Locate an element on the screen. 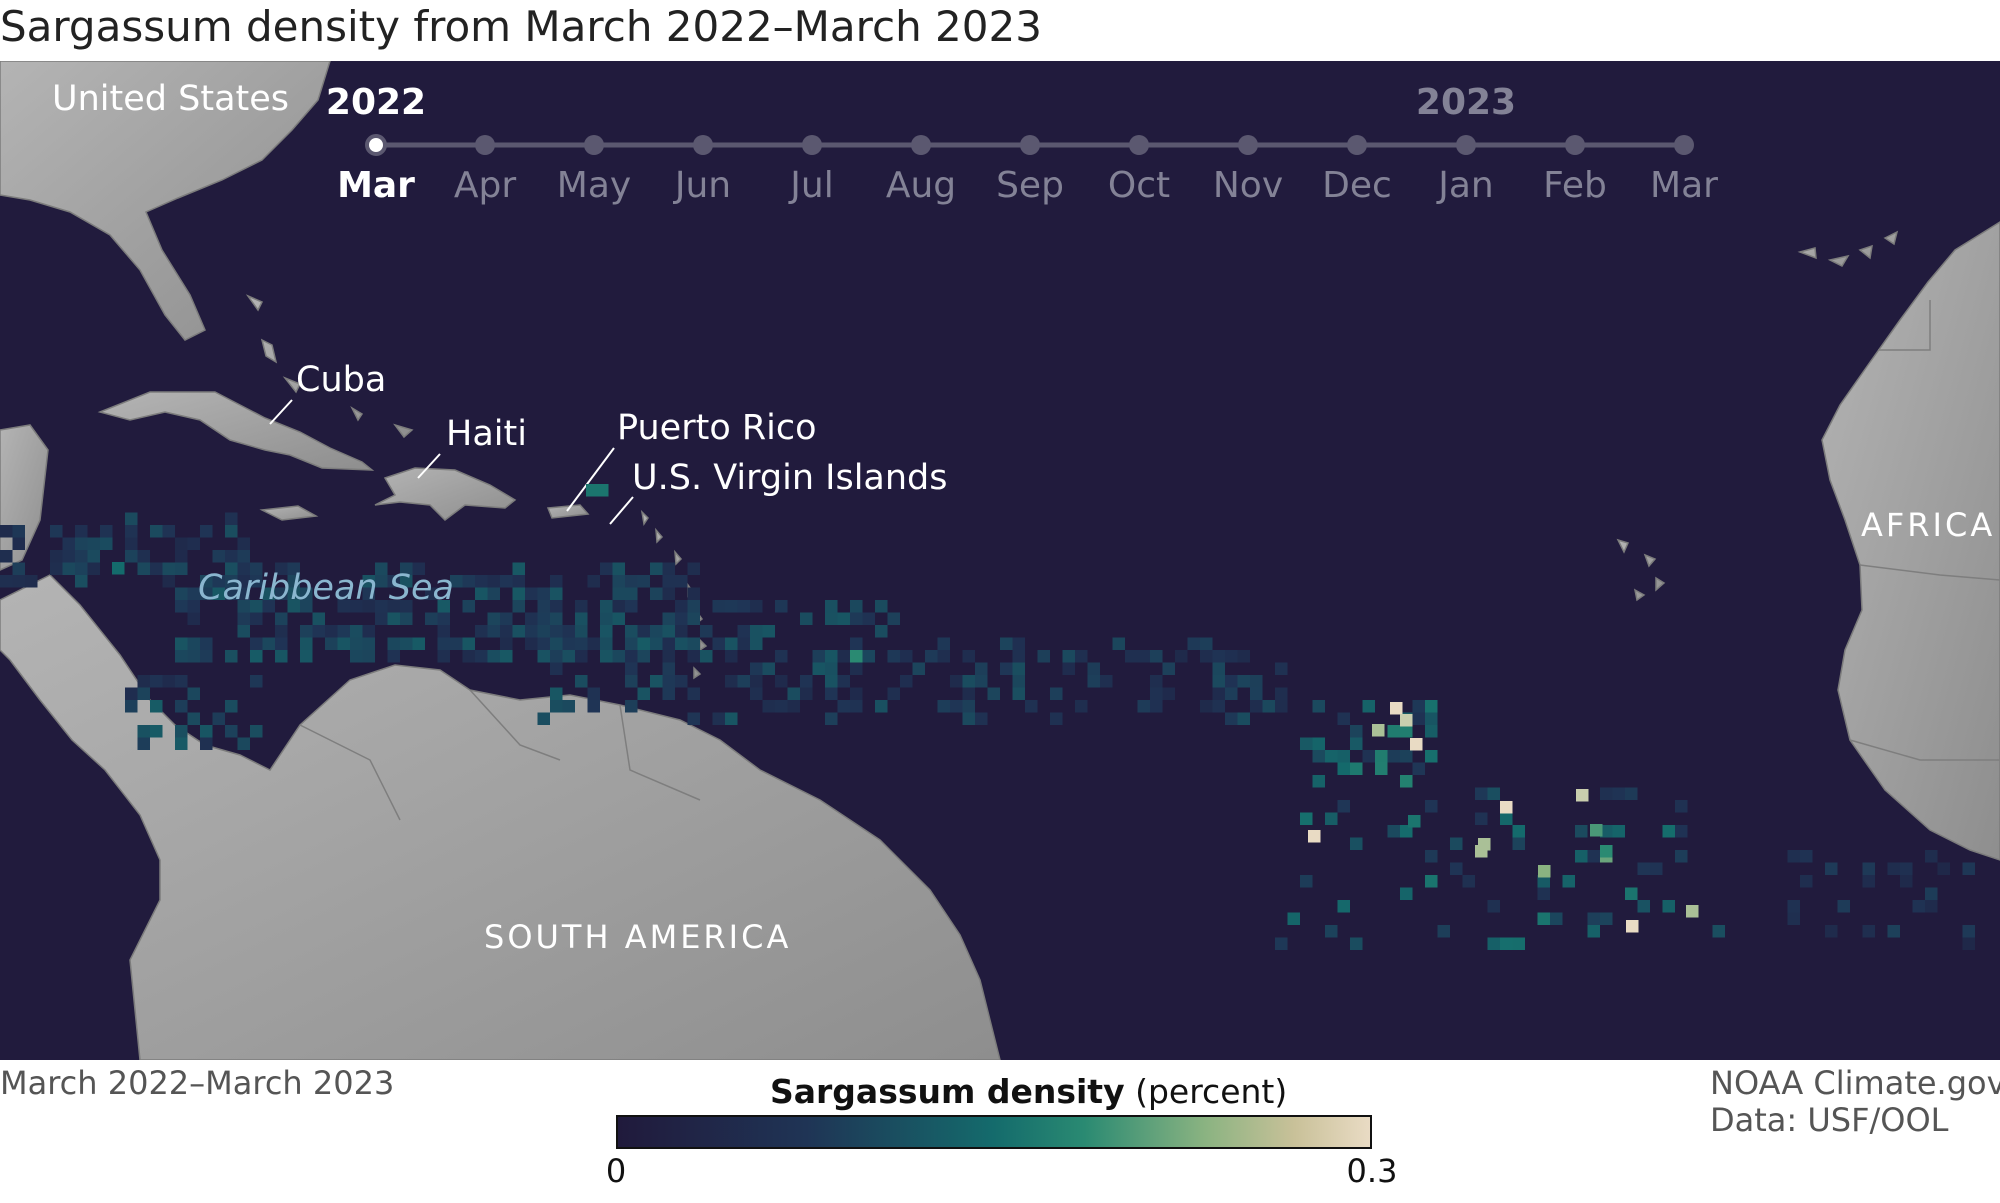 The width and height of the screenshot is (2000, 1203). timeline-month-7: Oct is located at coordinates (1139, 185).